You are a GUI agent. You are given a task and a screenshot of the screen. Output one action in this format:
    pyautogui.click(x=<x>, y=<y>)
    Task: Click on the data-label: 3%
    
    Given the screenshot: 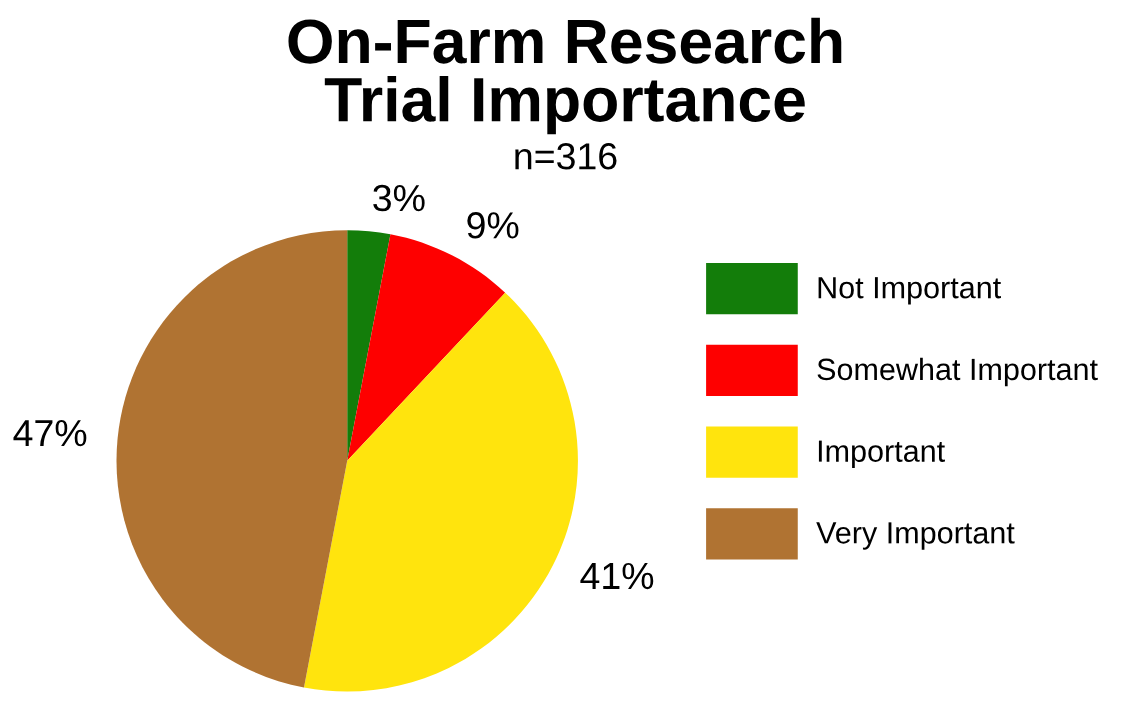 What is the action you would take?
    pyautogui.click(x=399, y=198)
    